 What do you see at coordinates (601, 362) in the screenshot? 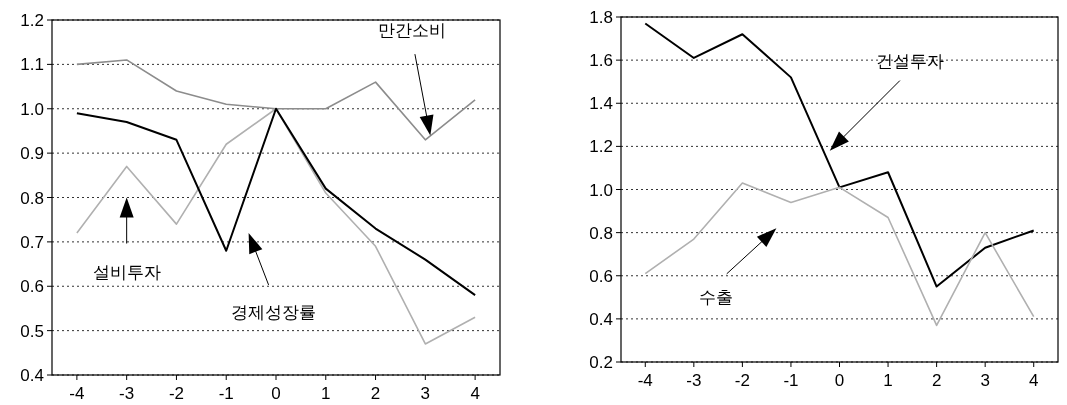
I see `y-tick-label: 0.2` at bounding box center [601, 362].